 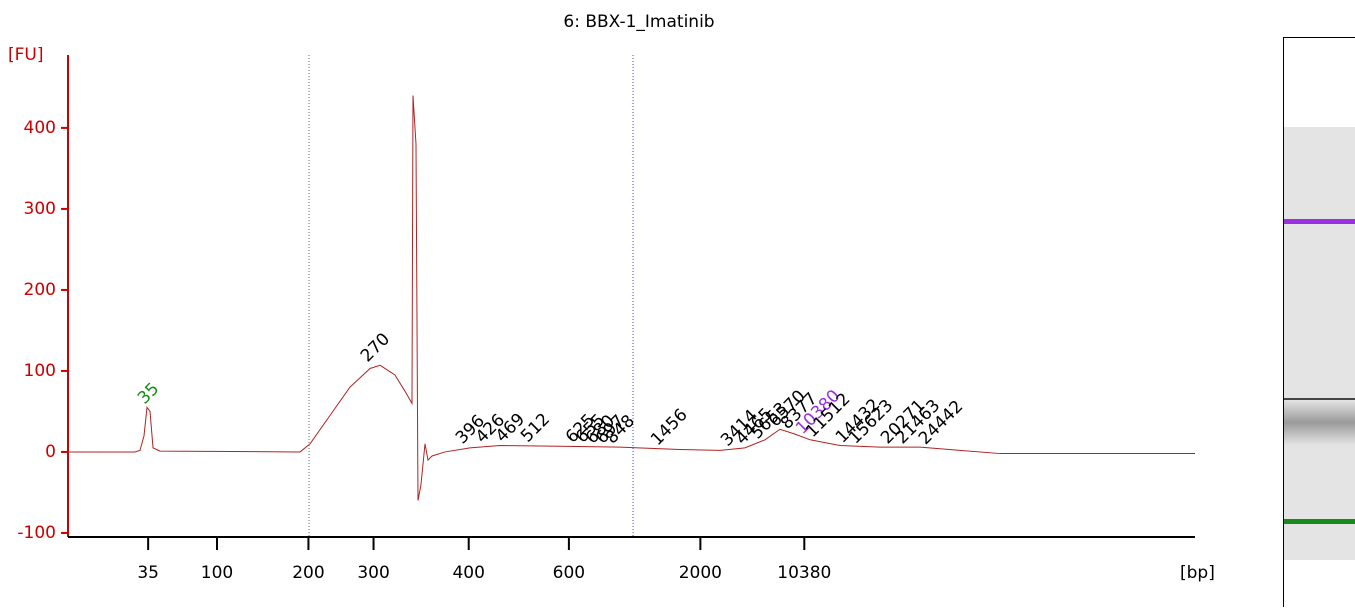 I want to click on y-tick-label: 300, so click(x=40, y=209).